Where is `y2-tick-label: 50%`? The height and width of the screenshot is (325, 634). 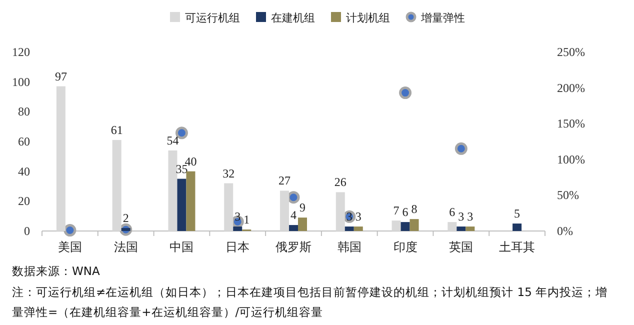
y2-tick-label: 50% is located at coordinates (568, 195).